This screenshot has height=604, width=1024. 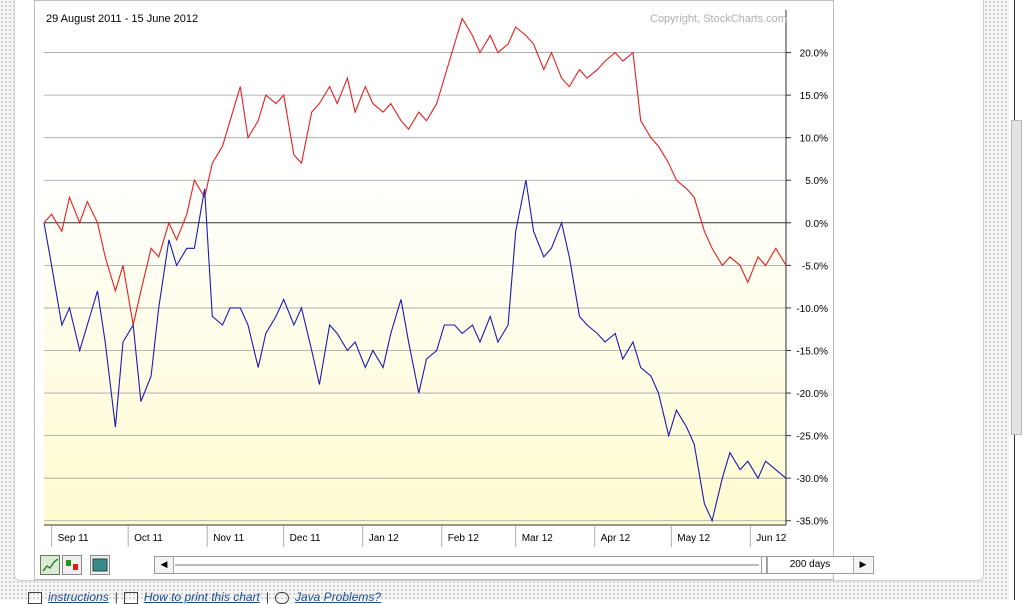 I want to click on scroll-thumb, so click(x=1016, y=277).